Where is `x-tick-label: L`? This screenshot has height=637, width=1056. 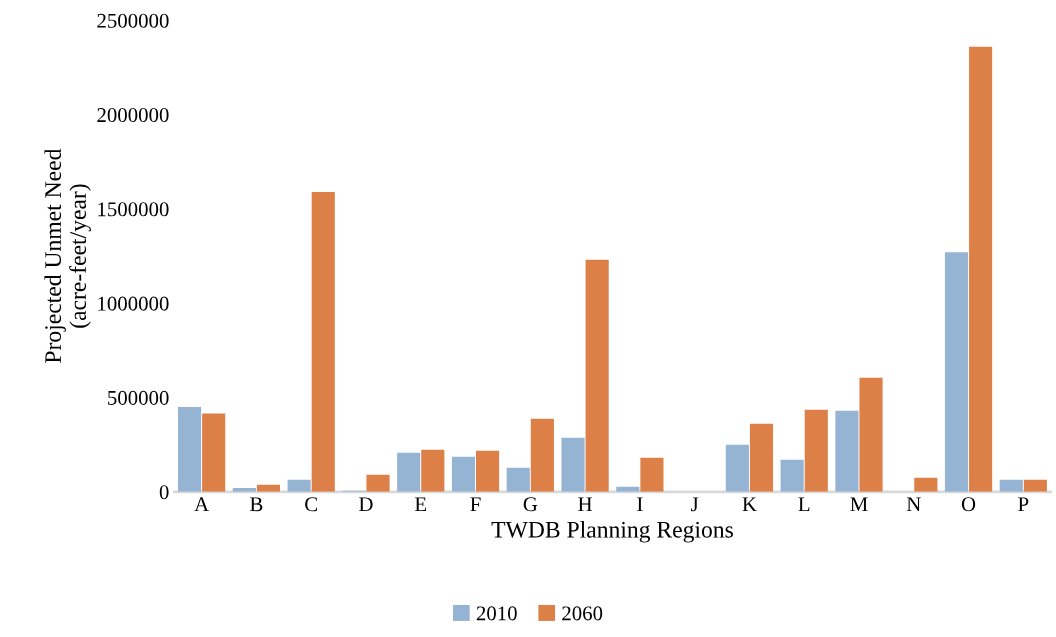
x-tick-label: L is located at coordinates (804, 504).